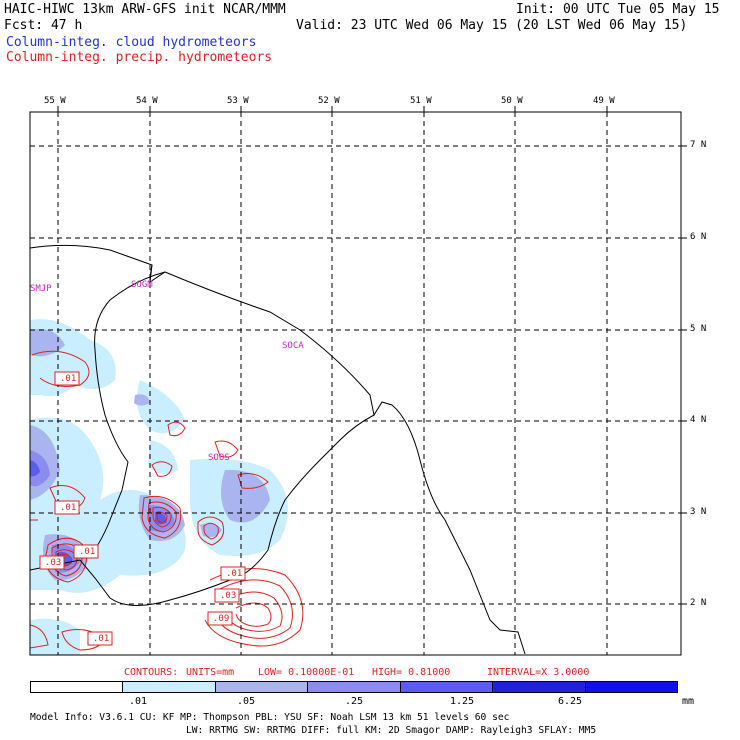  Describe the element at coordinates (570, 701) in the screenshot. I see `colorbar-label: 6.25` at that location.